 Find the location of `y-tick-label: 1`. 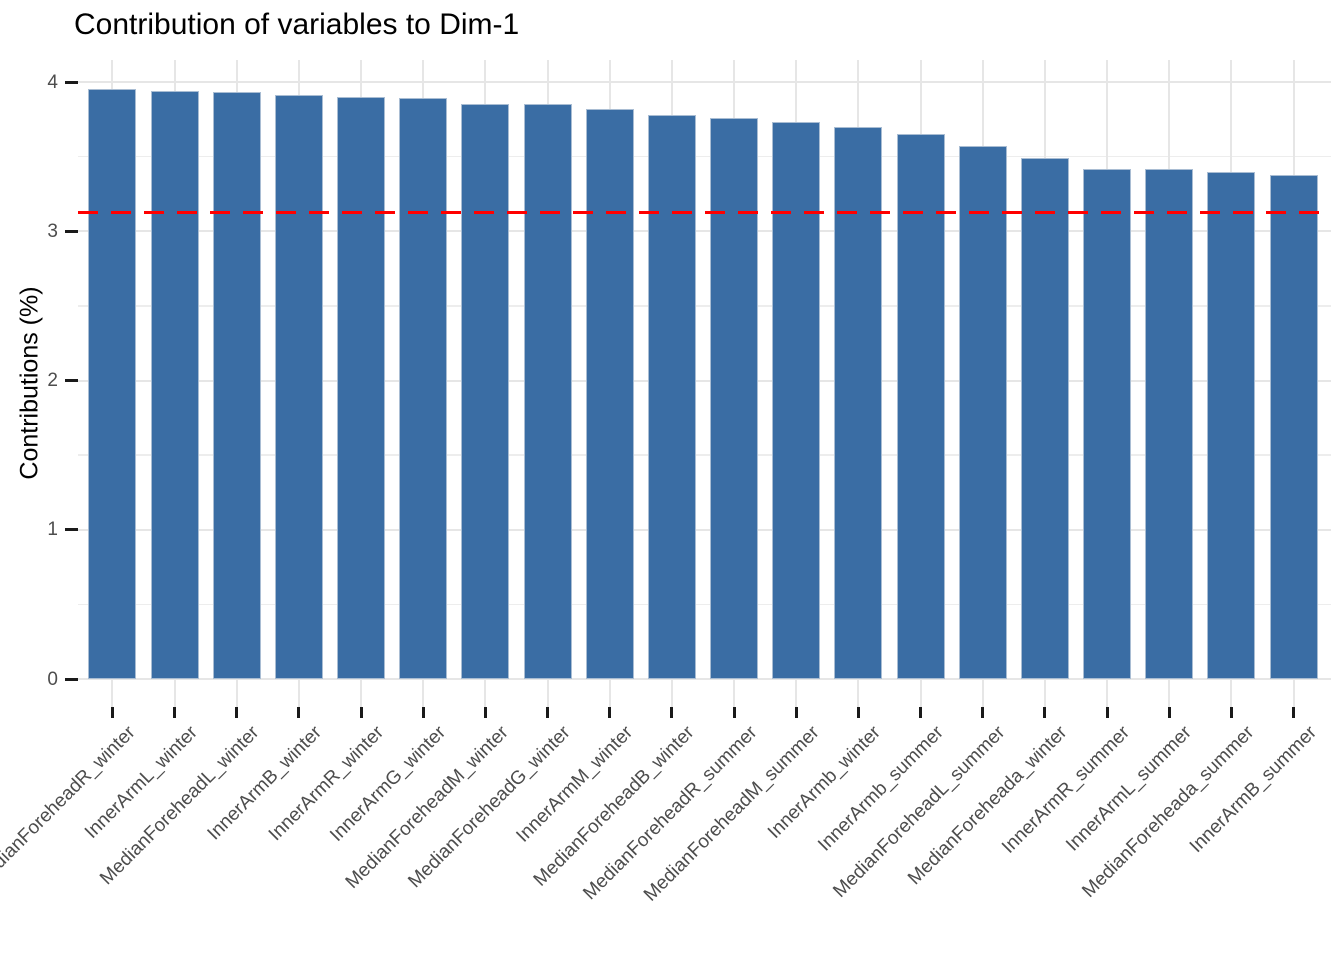

y-tick-label: 1 is located at coordinates (52, 530).